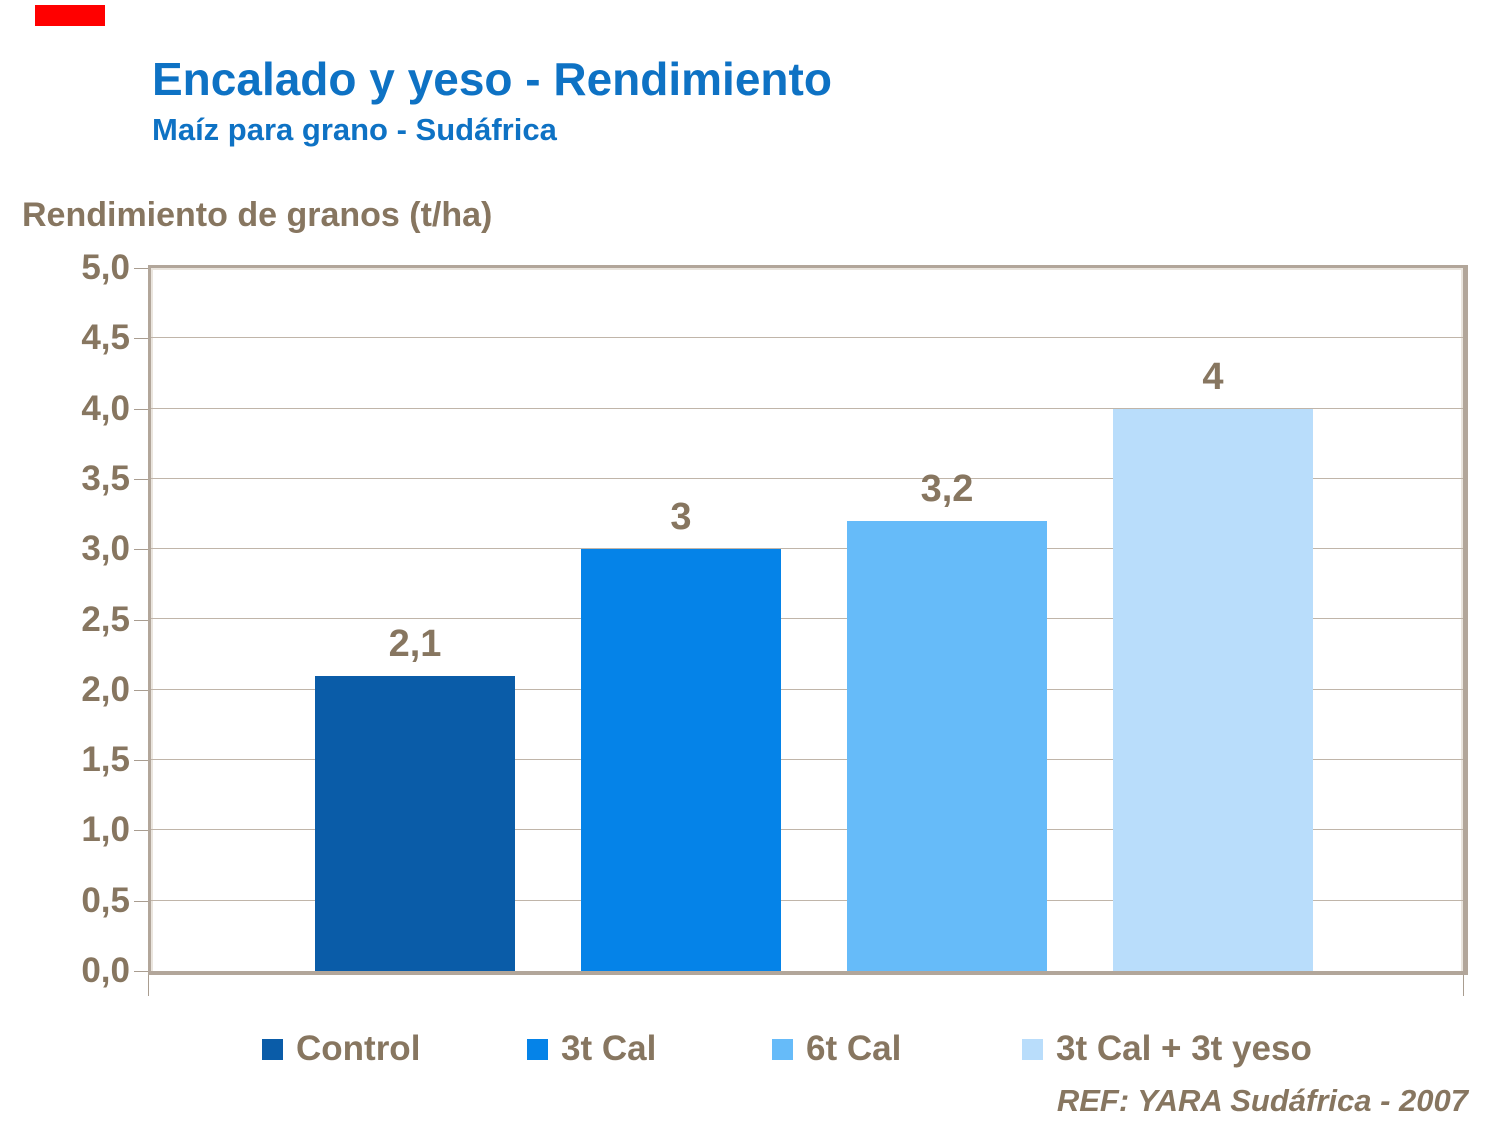 The width and height of the screenshot is (1500, 1125). What do you see at coordinates (1262, 1100) in the screenshot?
I see `reference-text: REF: YARA Sudáfrica - 2007` at bounding box center [1262, 1100].